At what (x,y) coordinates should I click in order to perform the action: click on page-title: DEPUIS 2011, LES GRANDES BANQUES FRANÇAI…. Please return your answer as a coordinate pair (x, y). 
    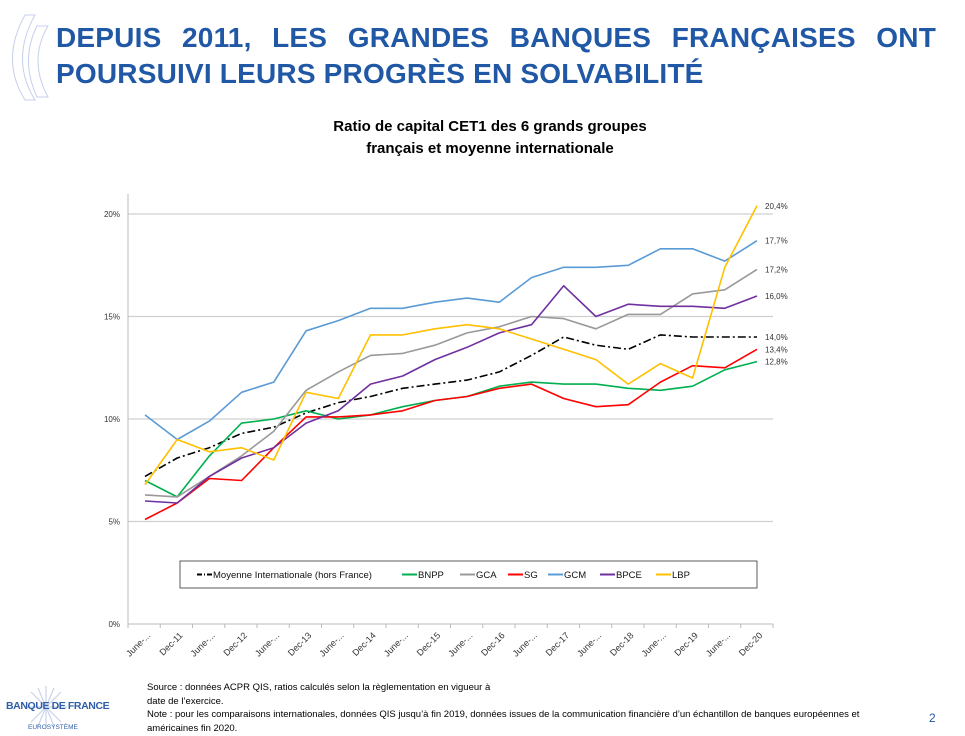
    Looking at the image, I should click on (496, 55).